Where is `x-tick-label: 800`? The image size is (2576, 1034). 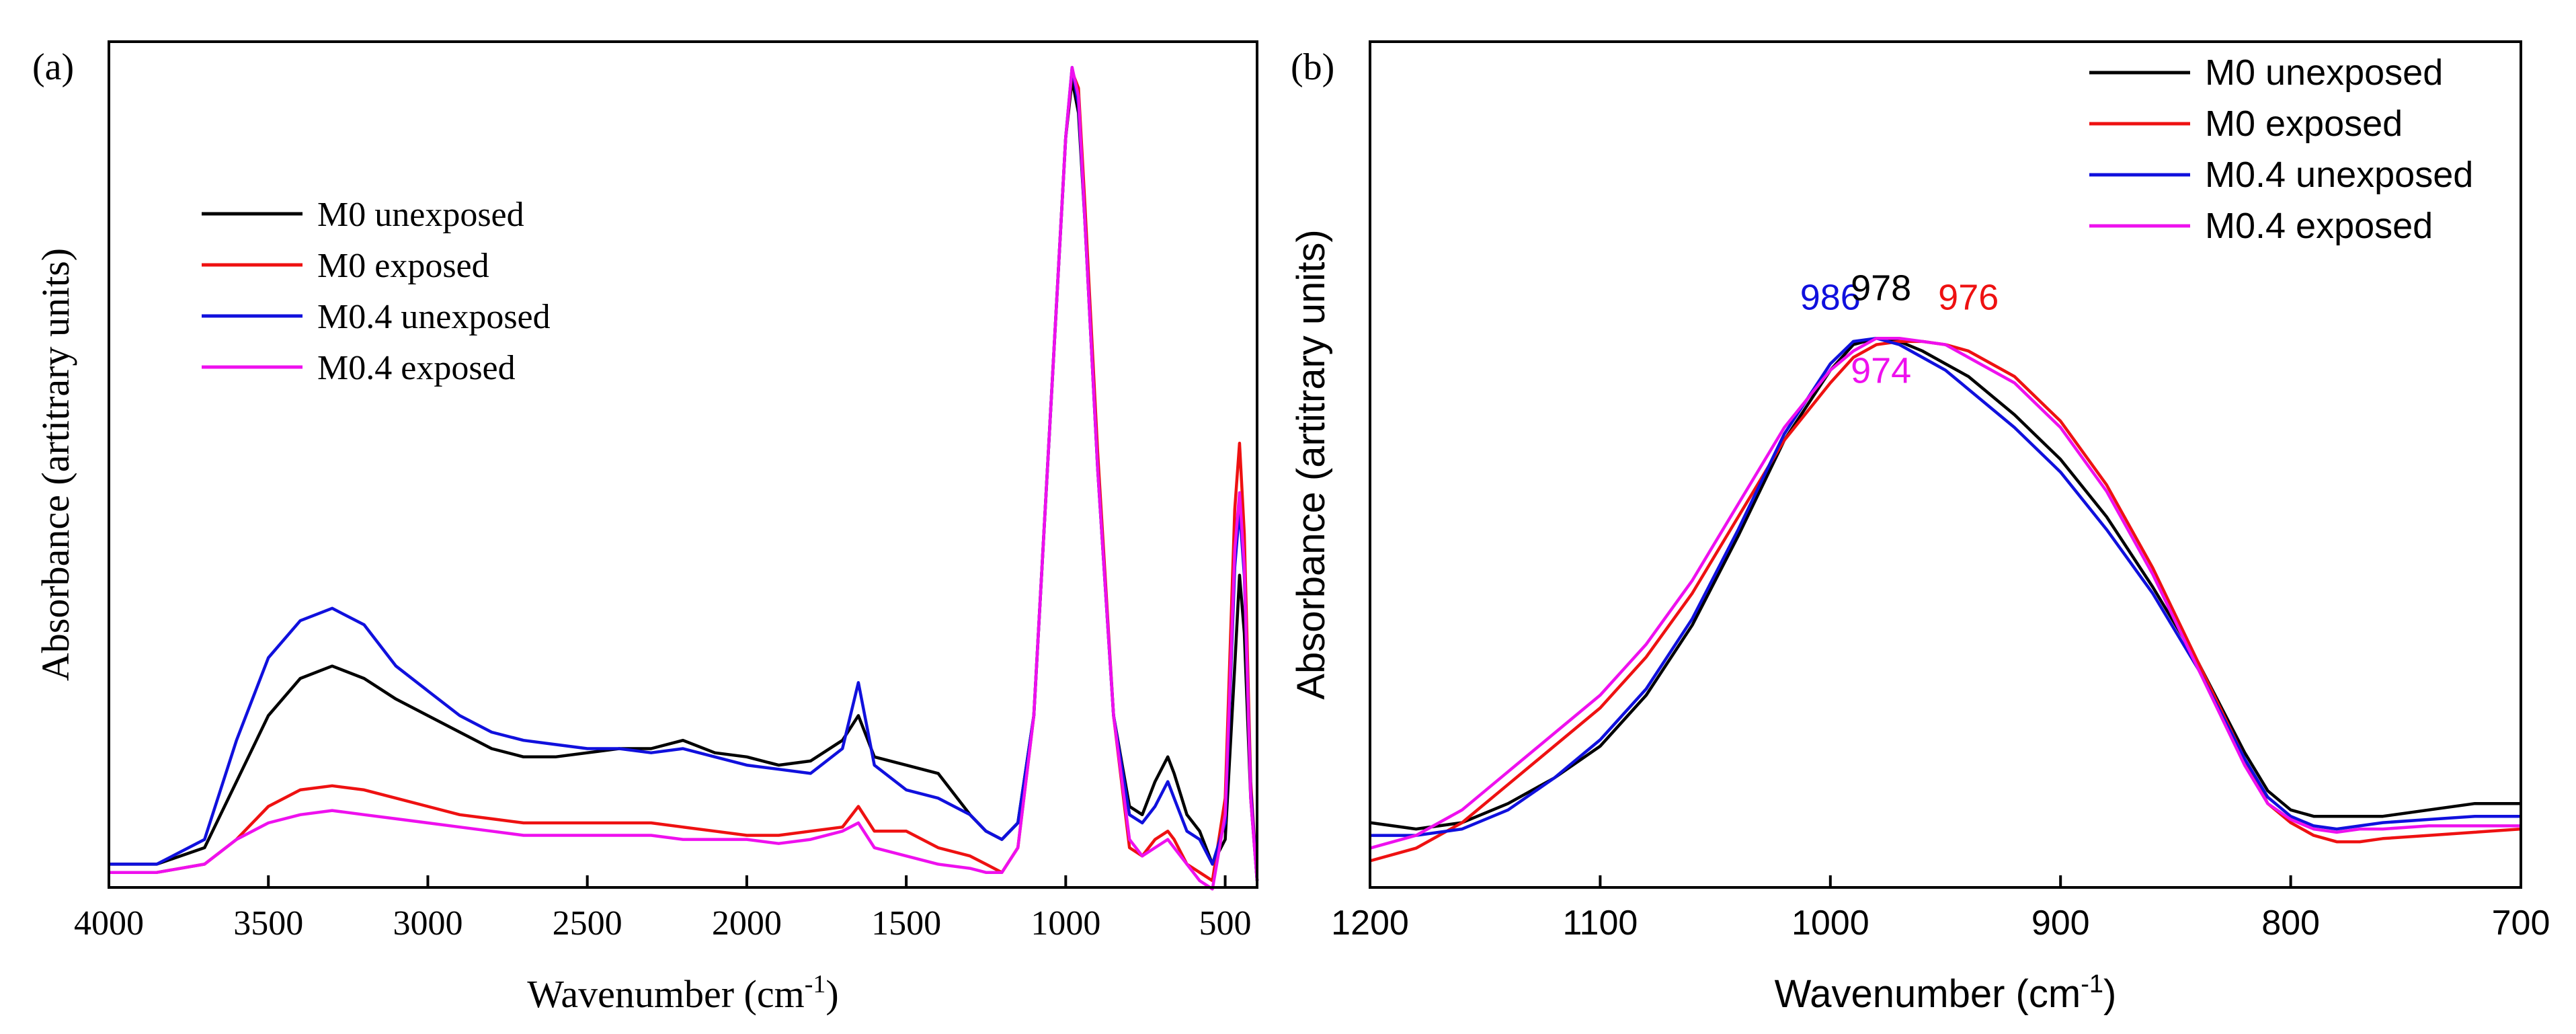
x-tick-label: 800 is located at coordinates (2290, 924).